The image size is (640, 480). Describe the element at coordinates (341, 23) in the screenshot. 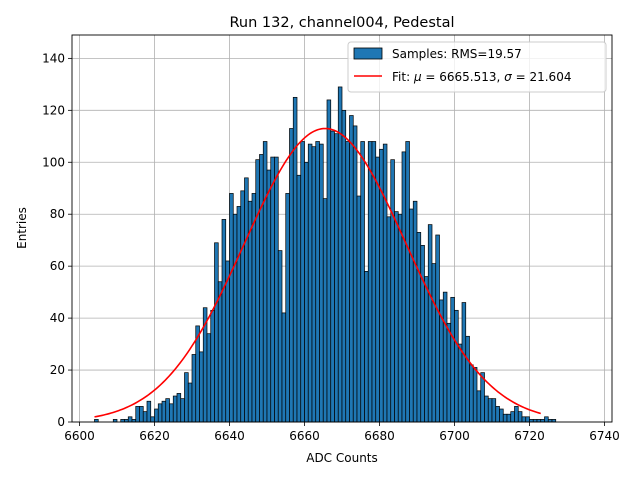

I see `chart-title: Run 132, channel004, Pedestal` at that location.